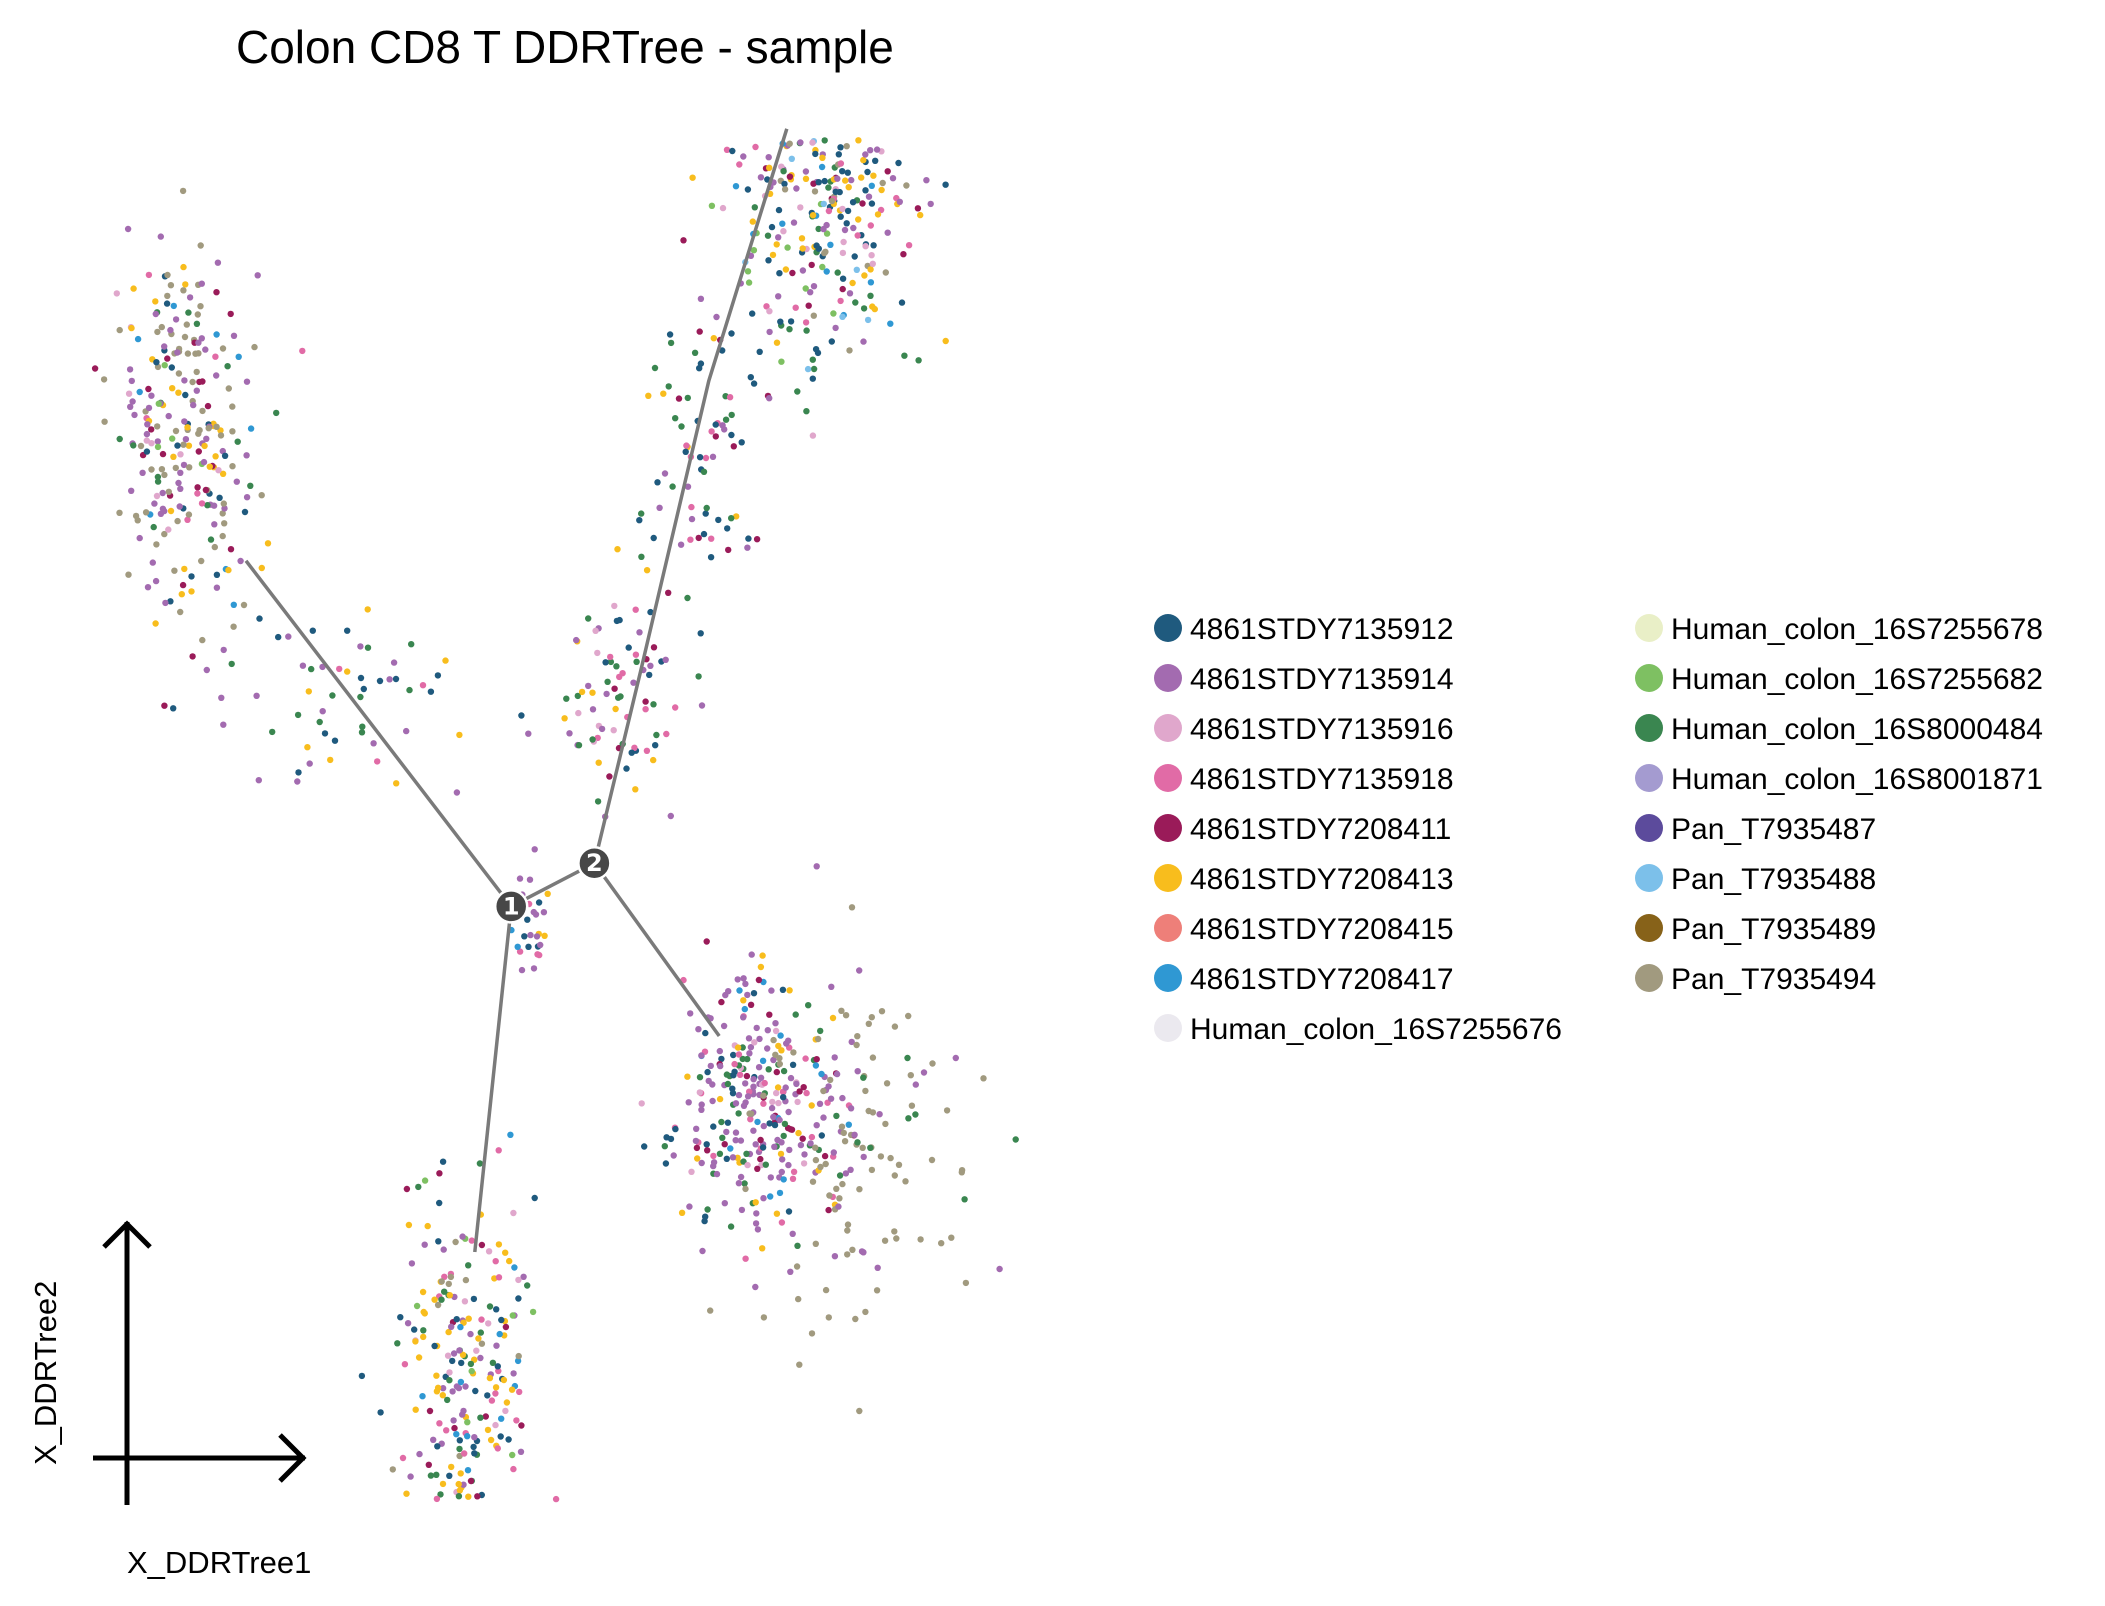 This screenshot has height=1606, width=2105. I want to click on y-axis-arrowhead, so click(127, 1234).